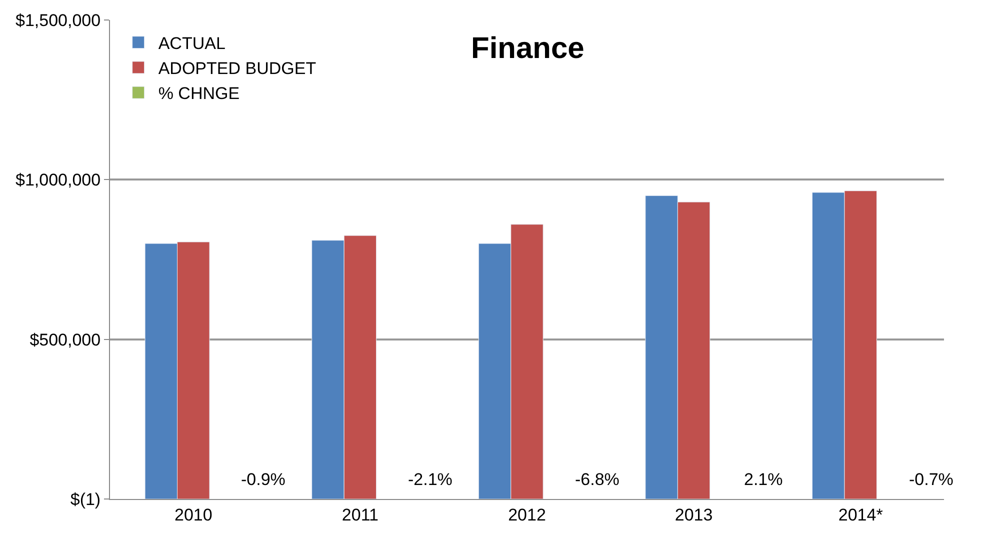 This screenshot has height=544, width=984. Describe the element at coordinates (527, 48) in the screenshot. I see `chart-title: Finance` at that location.